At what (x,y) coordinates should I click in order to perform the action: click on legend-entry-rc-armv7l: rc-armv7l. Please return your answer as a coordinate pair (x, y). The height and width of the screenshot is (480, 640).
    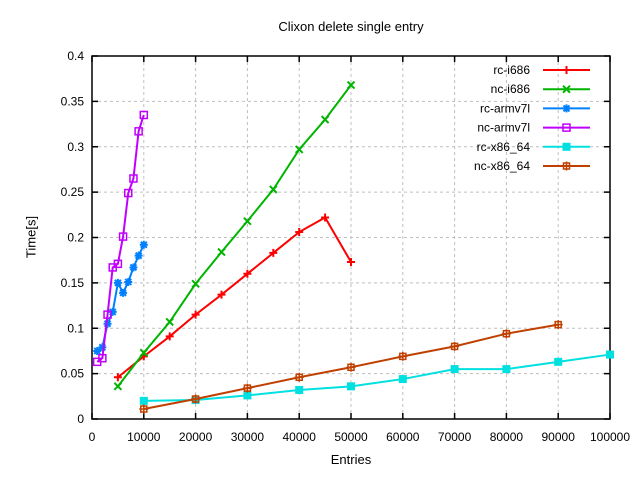
    Looking at the image, I should click on (535, 108).